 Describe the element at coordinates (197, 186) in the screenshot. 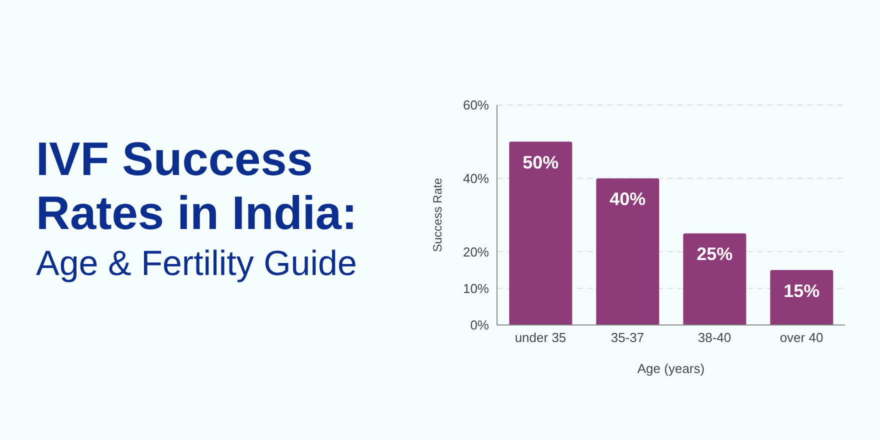

I see `text: IVF Success Rates in India:` at that location.